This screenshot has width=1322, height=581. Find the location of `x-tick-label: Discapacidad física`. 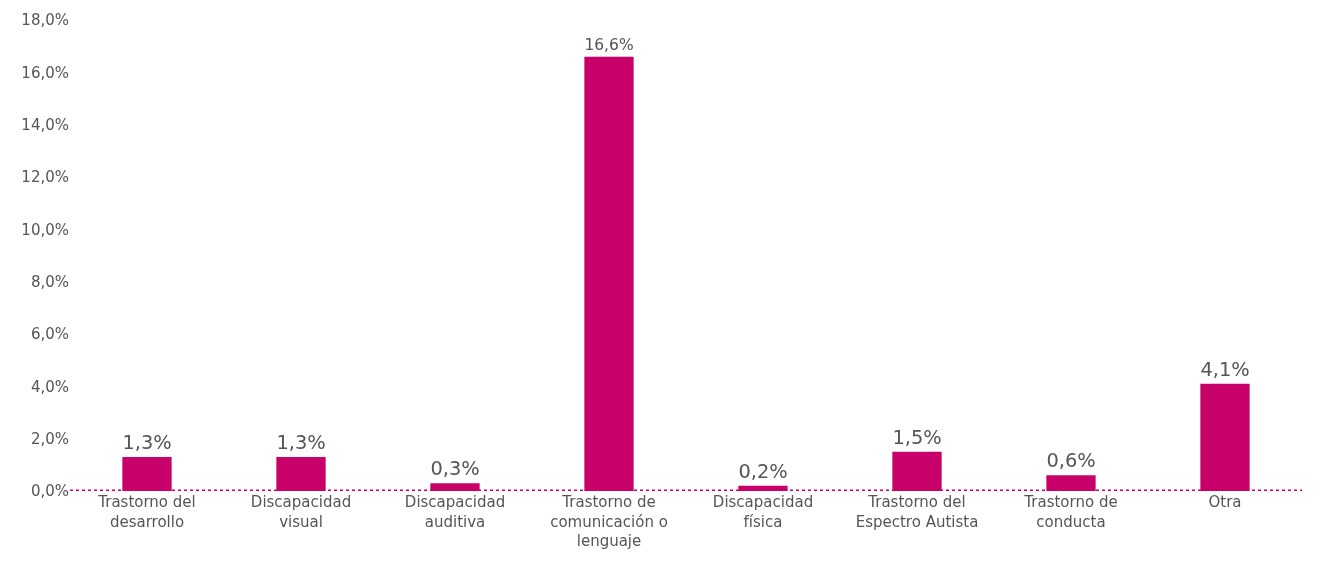

x-tick-label: Discapacidad física is located at coordinates (763, 512).